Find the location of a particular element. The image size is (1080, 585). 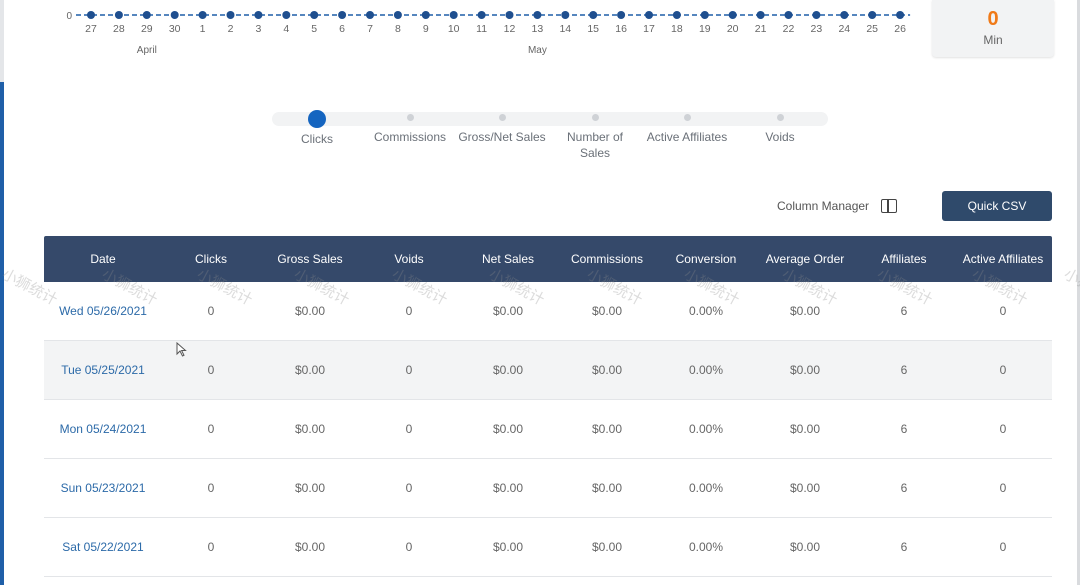

x-tick-label: 28 is located at coordinates (119, 29).